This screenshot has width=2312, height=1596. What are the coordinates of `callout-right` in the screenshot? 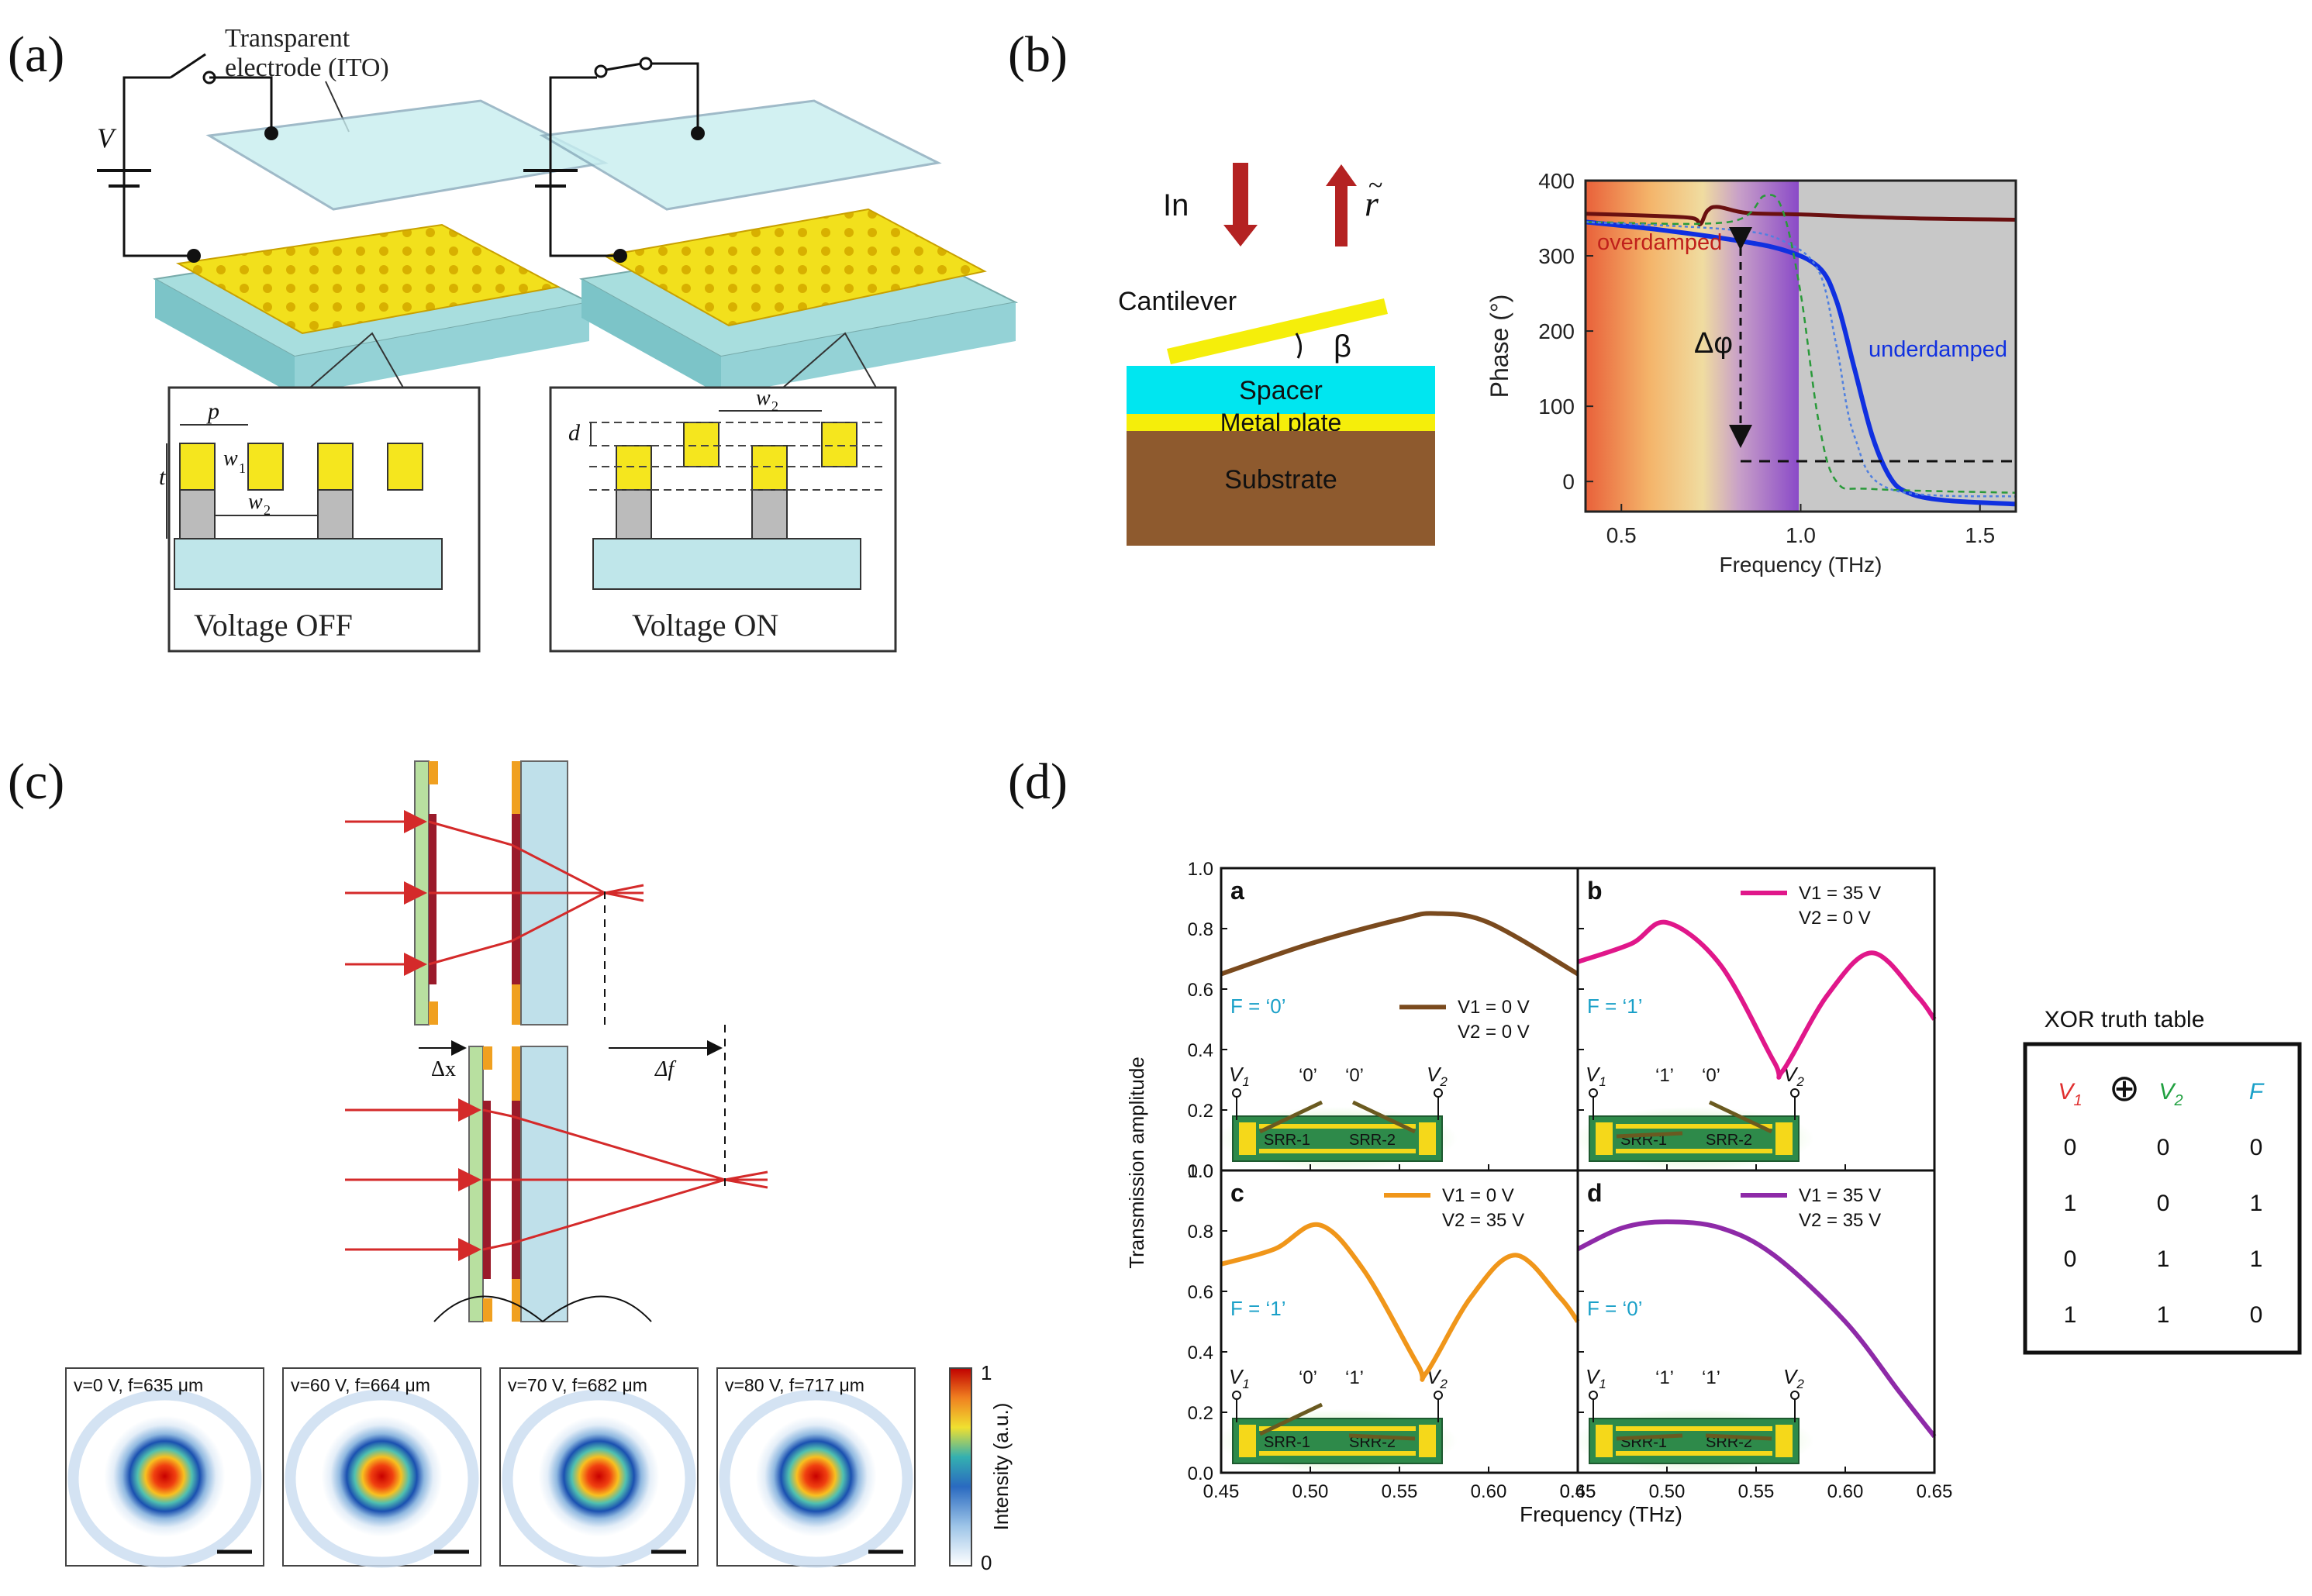 It's located at (829, 360).